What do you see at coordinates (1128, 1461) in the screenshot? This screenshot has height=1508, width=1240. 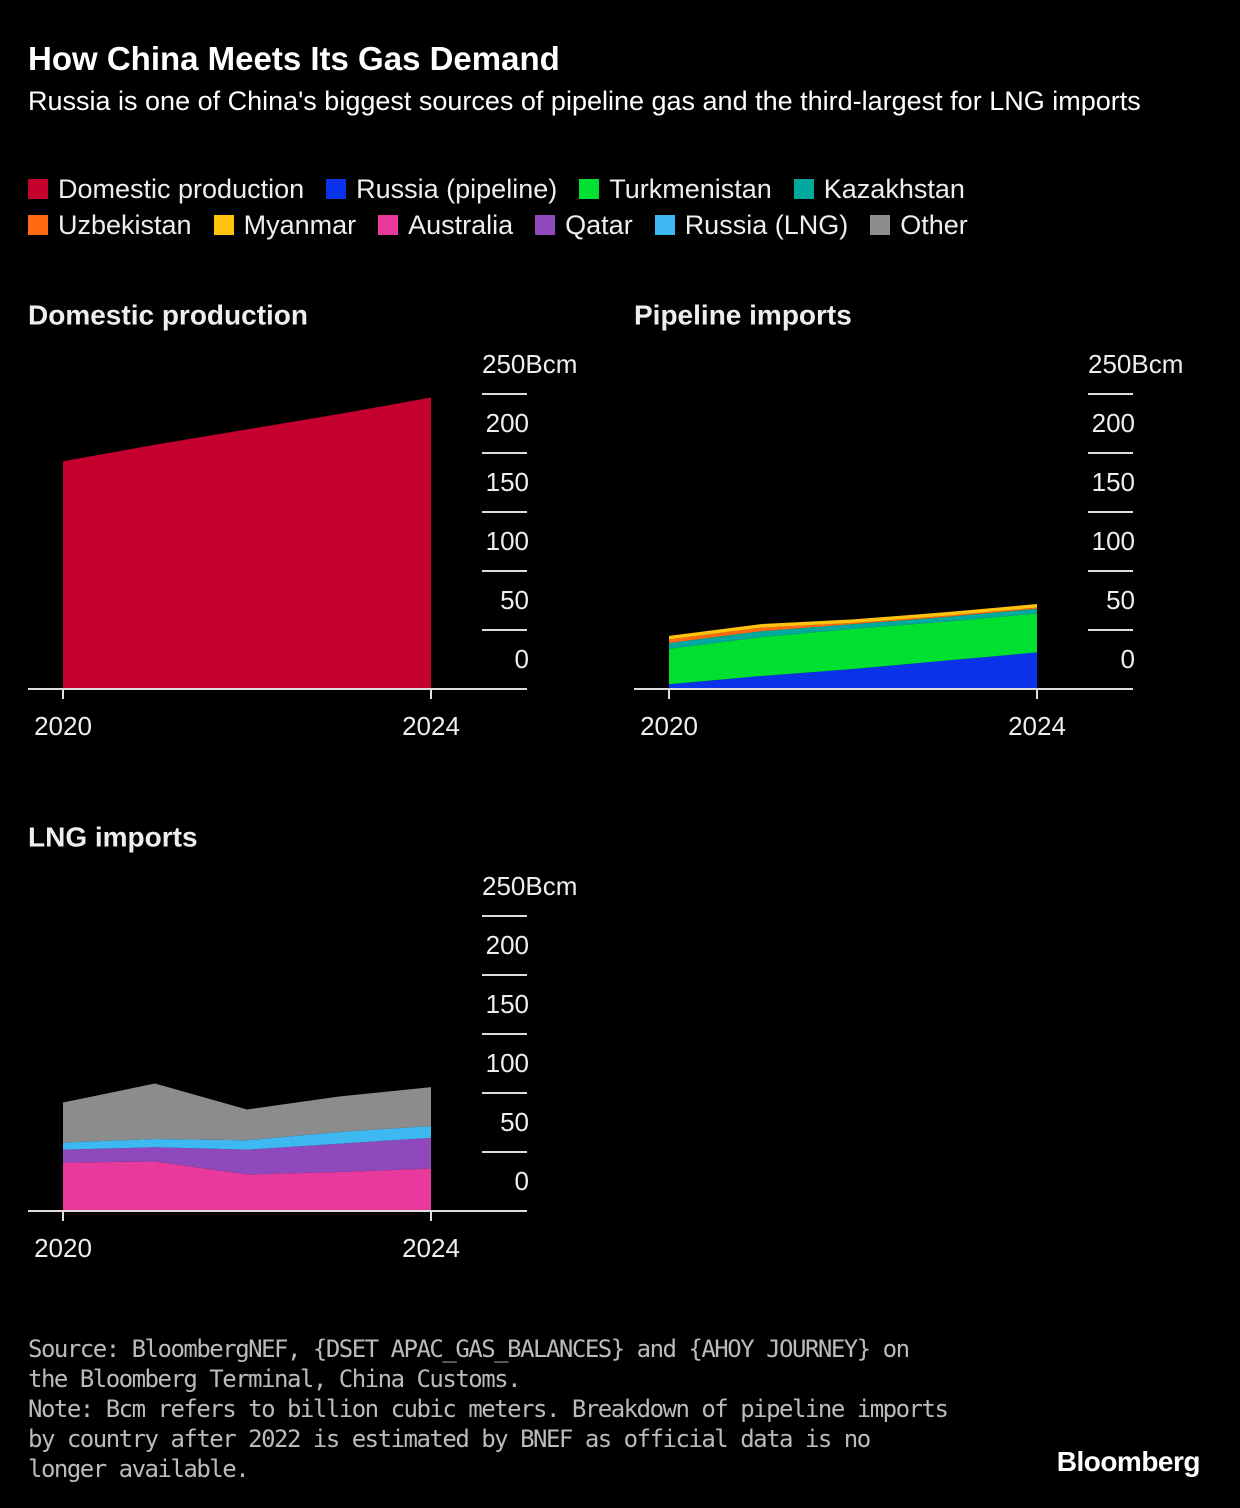 I see `brand: Bloomberg` at bounding box center [1128, 1461].